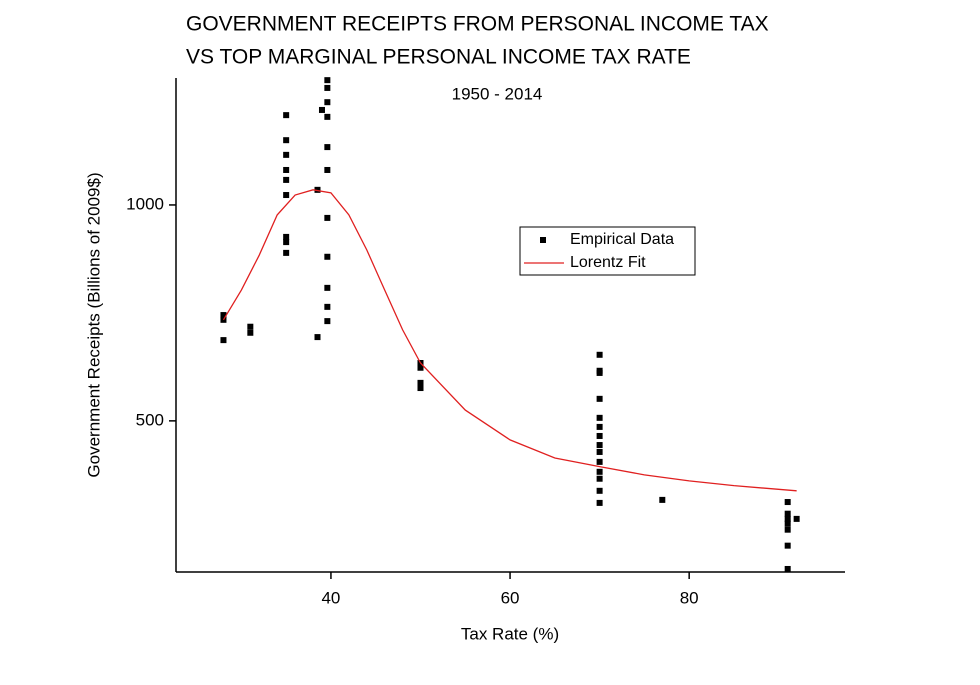  Describe the element at coordinates (622, 239) in the screenshot. I see `legend-label: Empirical Data` at that location.